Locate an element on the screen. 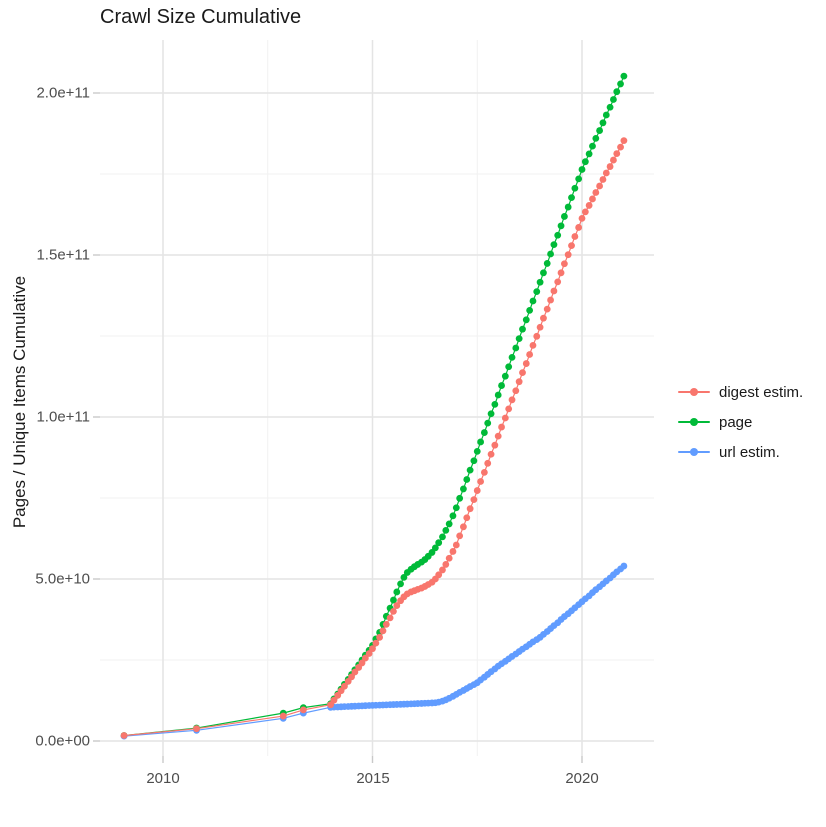  chart-title: Crawl Size Cumulative is located at coordinates (201, 17).